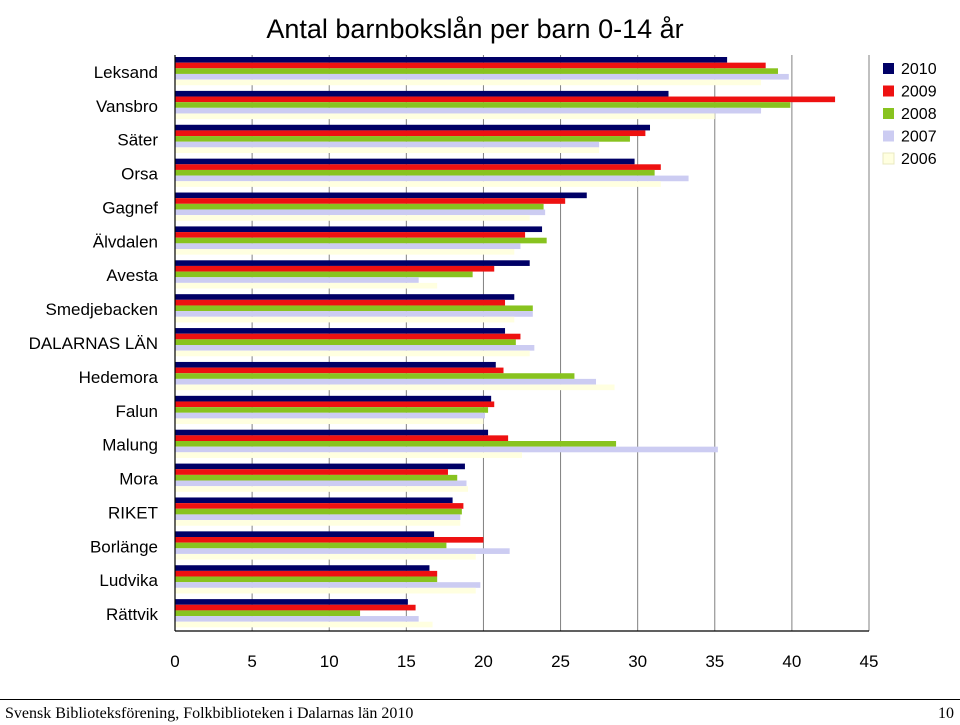 The width and height of the screenshot is (960, 725). Describe the element at coordinates (350, 235) in the screenshot. I see `bar-2009-älvdalen` at that location.